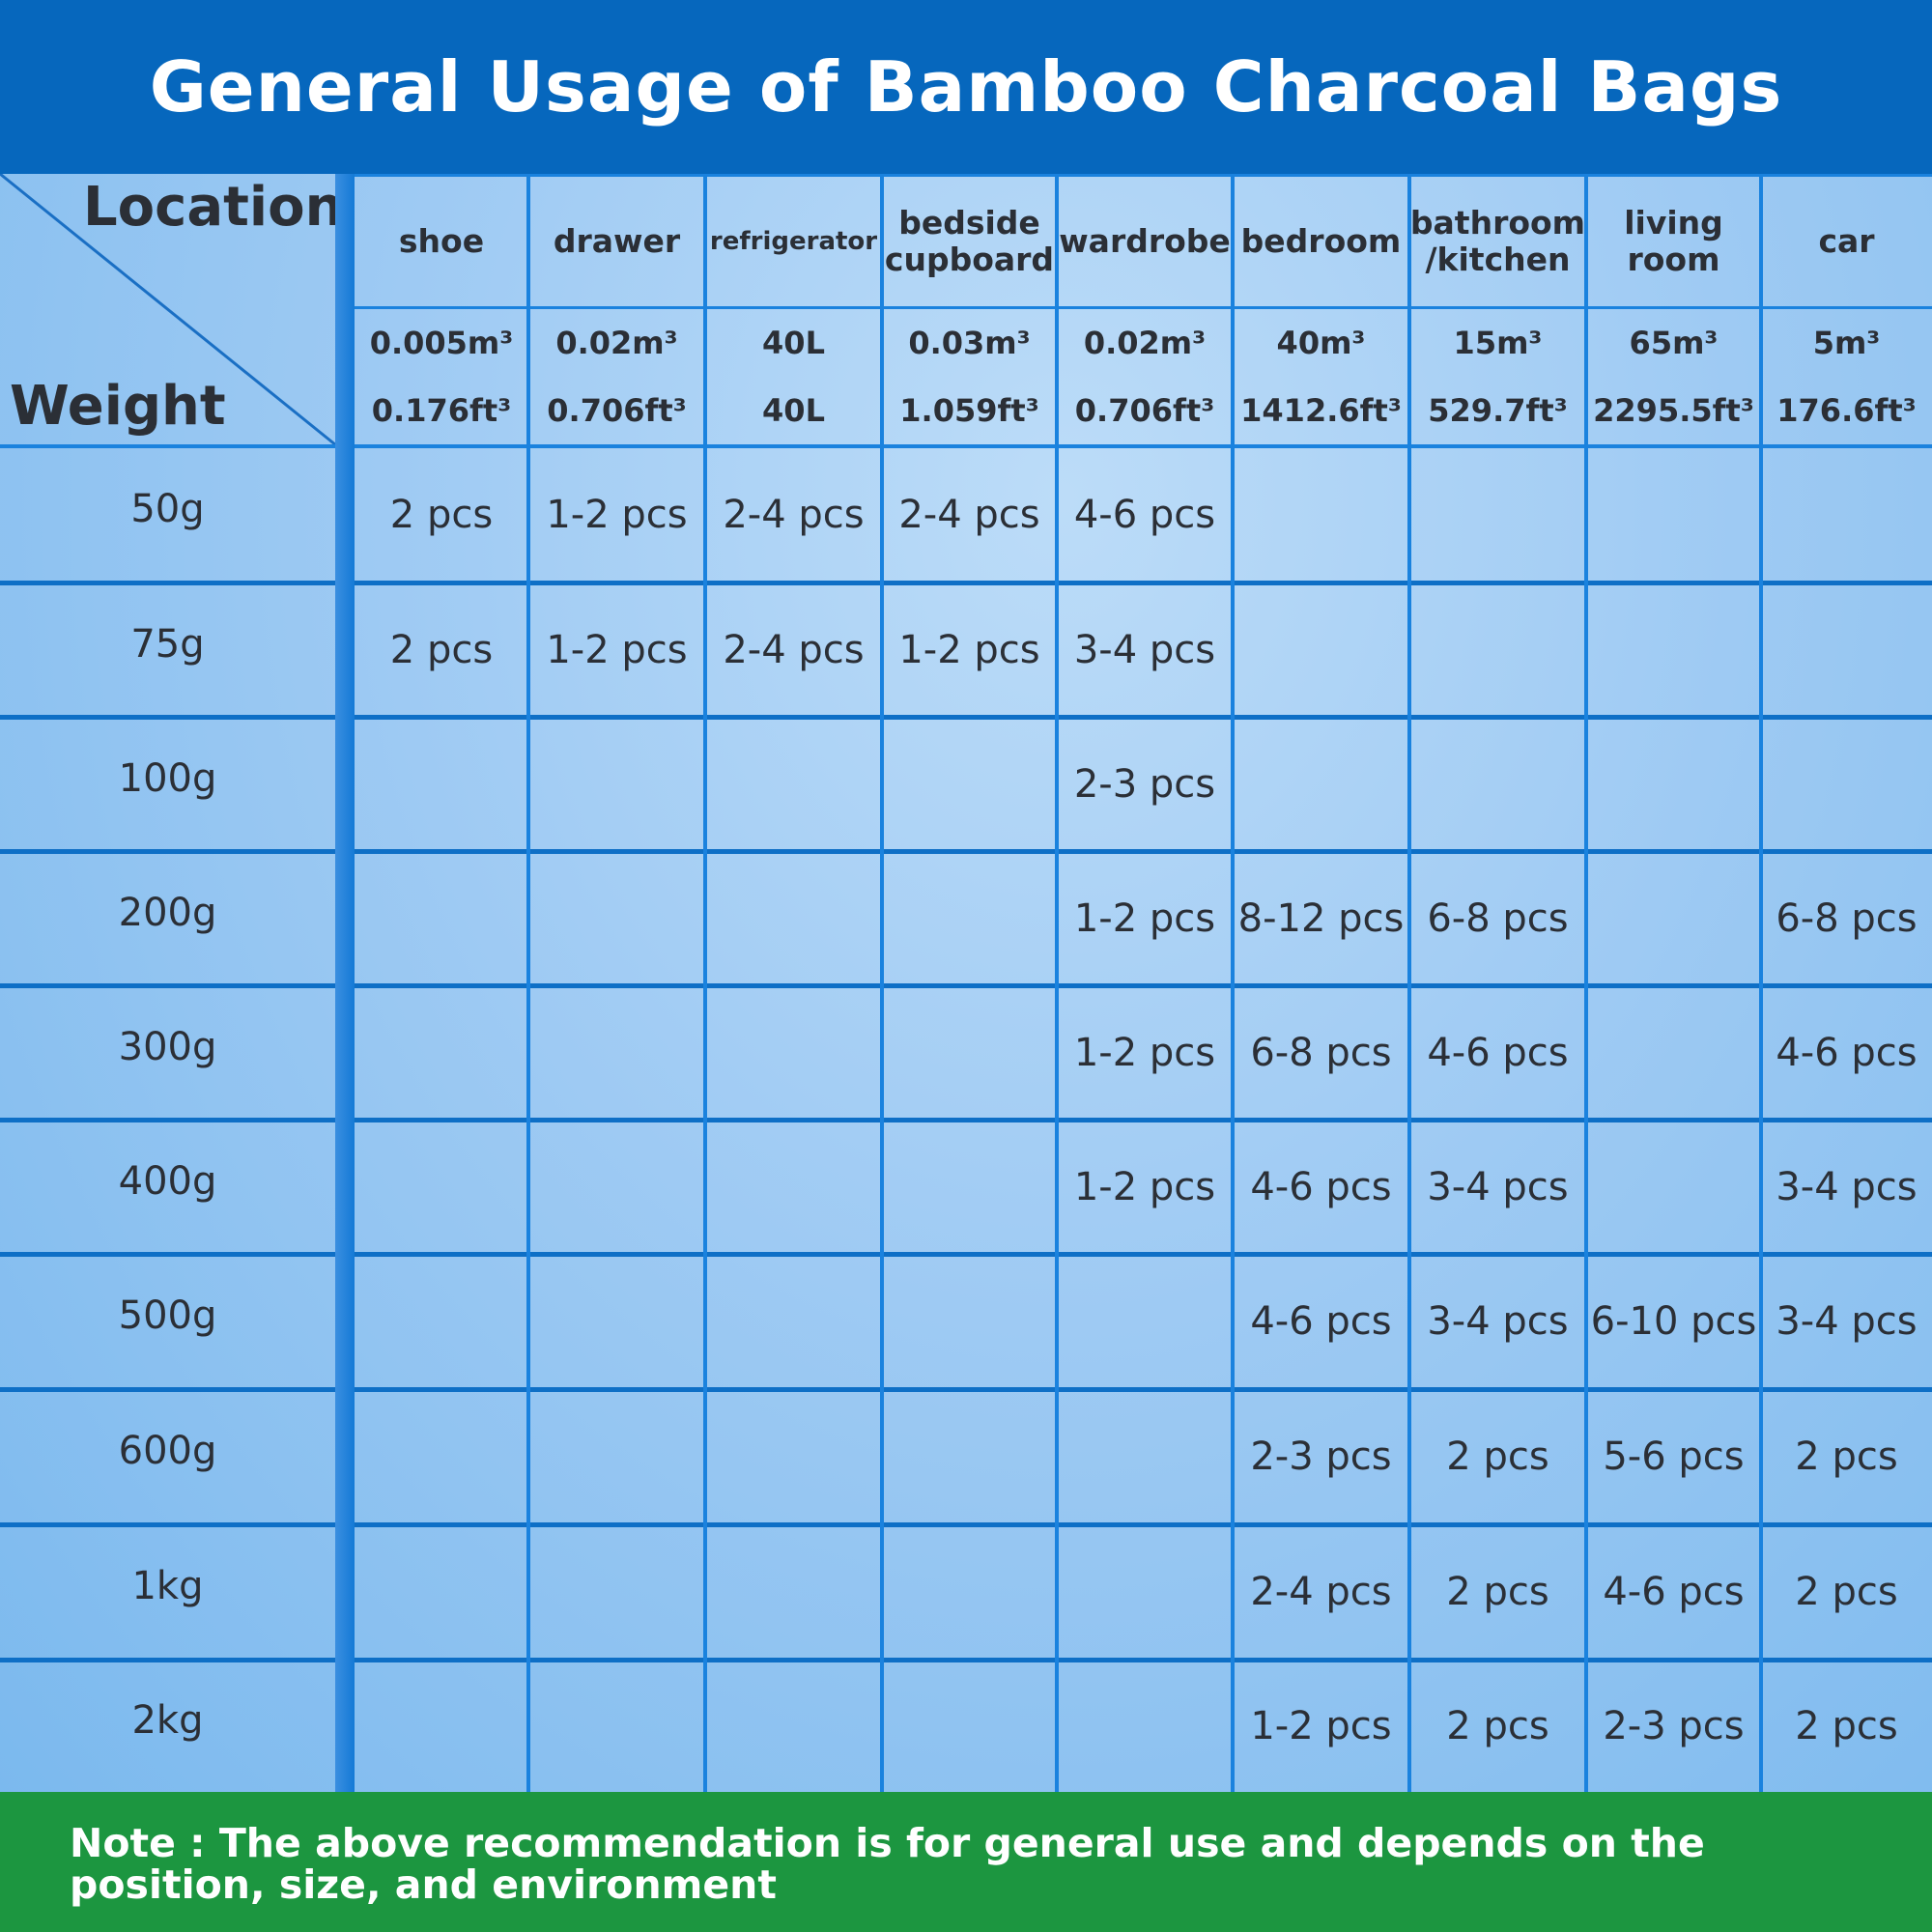 This screenshot has width=1932, height=1932. What do you see at coordinates (213, 207) in the screenshot?
I see `corner-location-label: Location` at bounding box center [213, 207].